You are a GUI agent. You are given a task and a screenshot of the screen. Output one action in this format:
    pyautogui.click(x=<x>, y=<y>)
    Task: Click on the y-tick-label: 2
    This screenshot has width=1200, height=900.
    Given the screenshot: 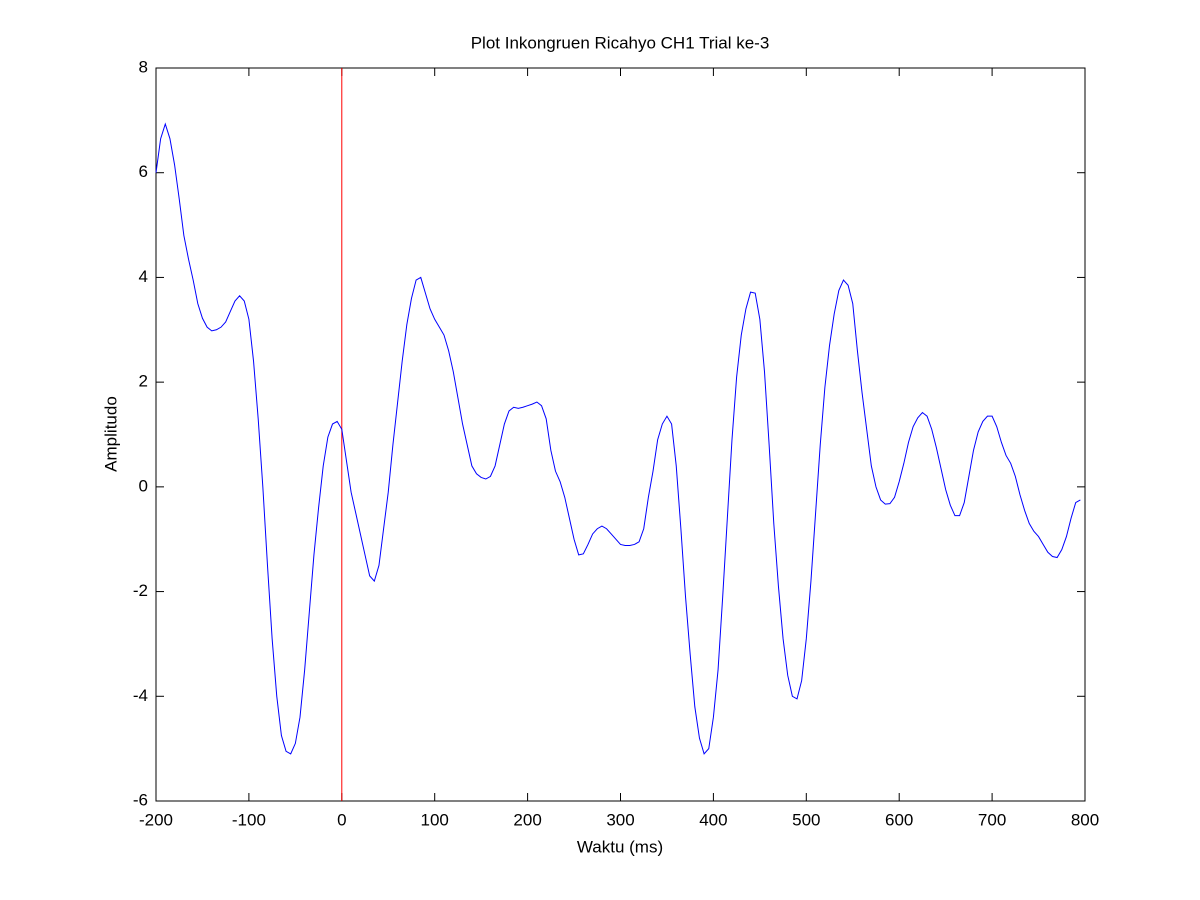 What is the action you would take?
    pyautogui.click(x=143, y=381)
    